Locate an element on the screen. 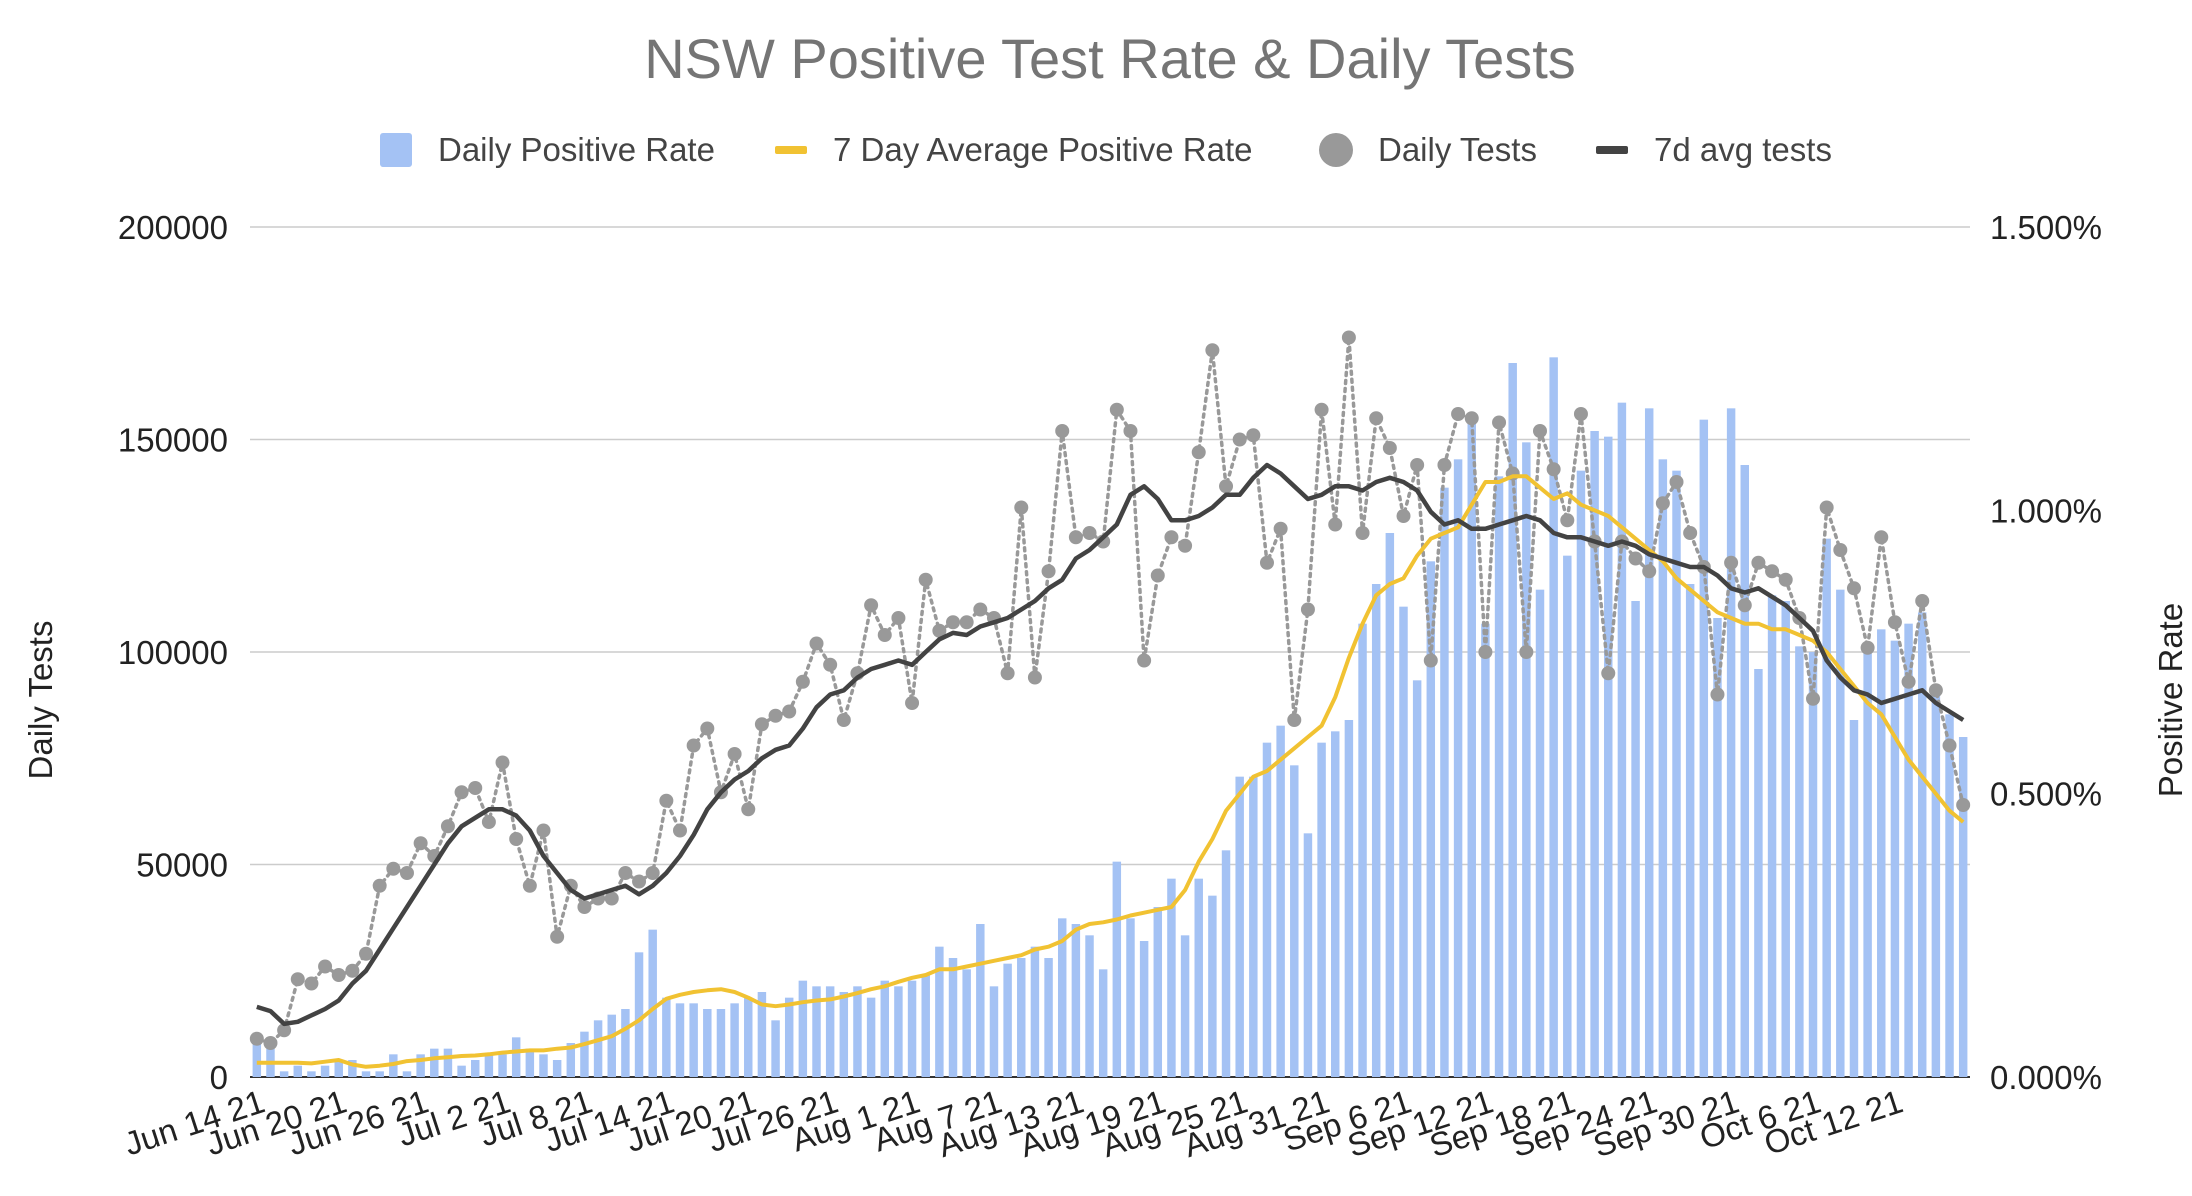  legend-item: Daily Positive Rate is located at coordinates (547, 149).